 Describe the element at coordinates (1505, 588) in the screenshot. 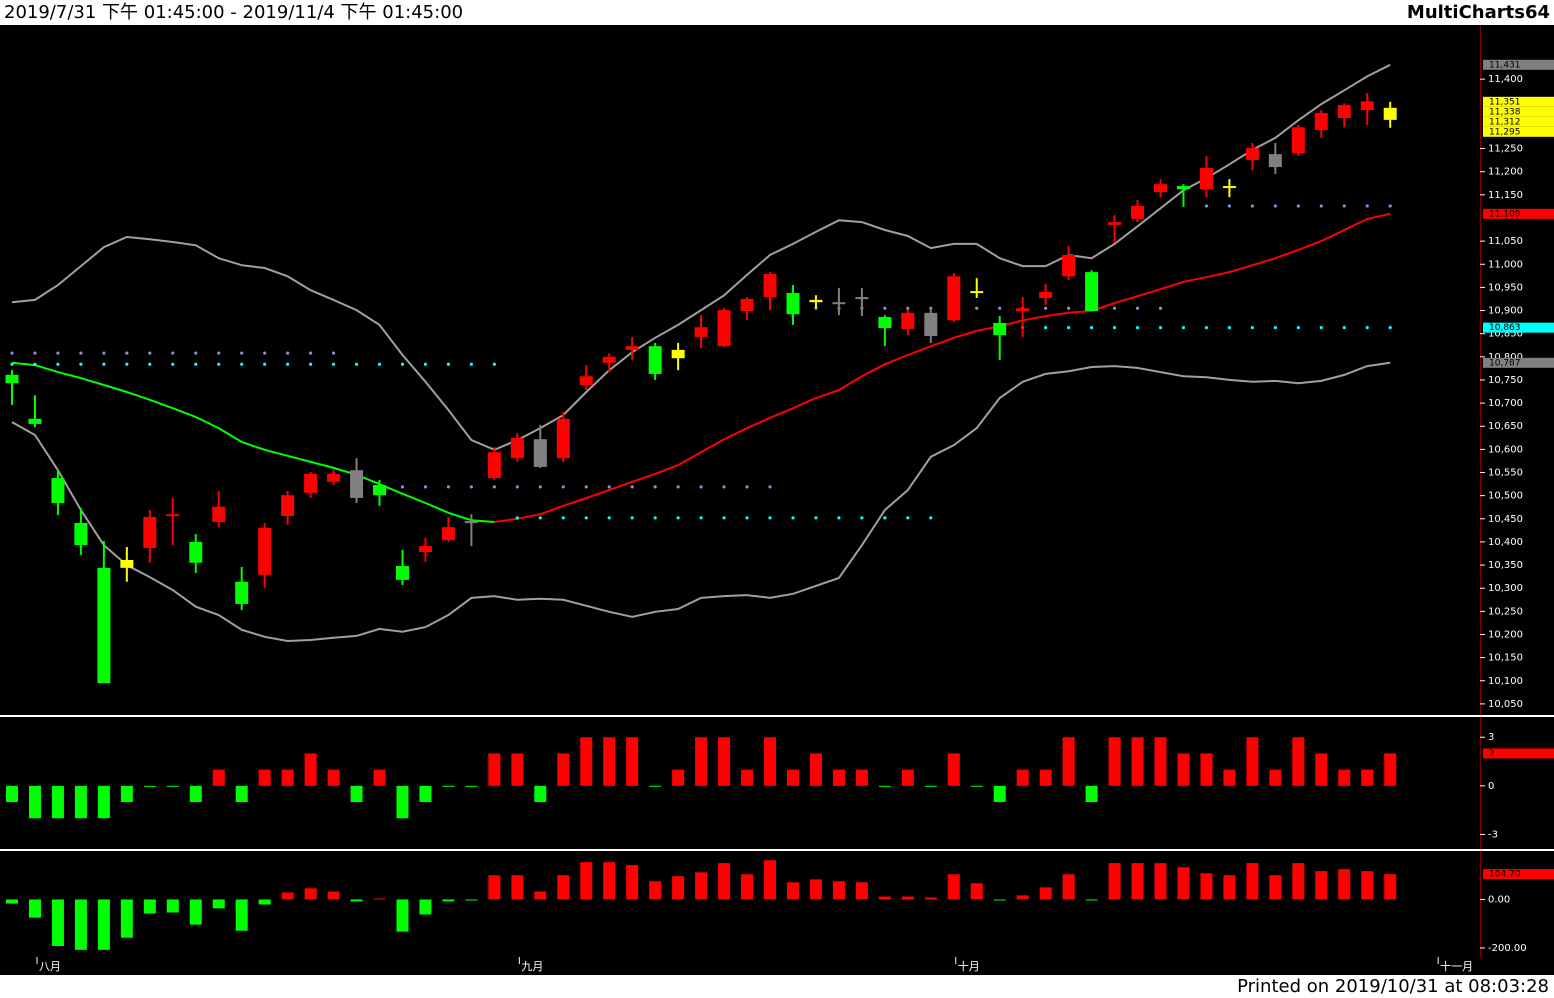

I see `y-tick-label: 10,300` at that location.